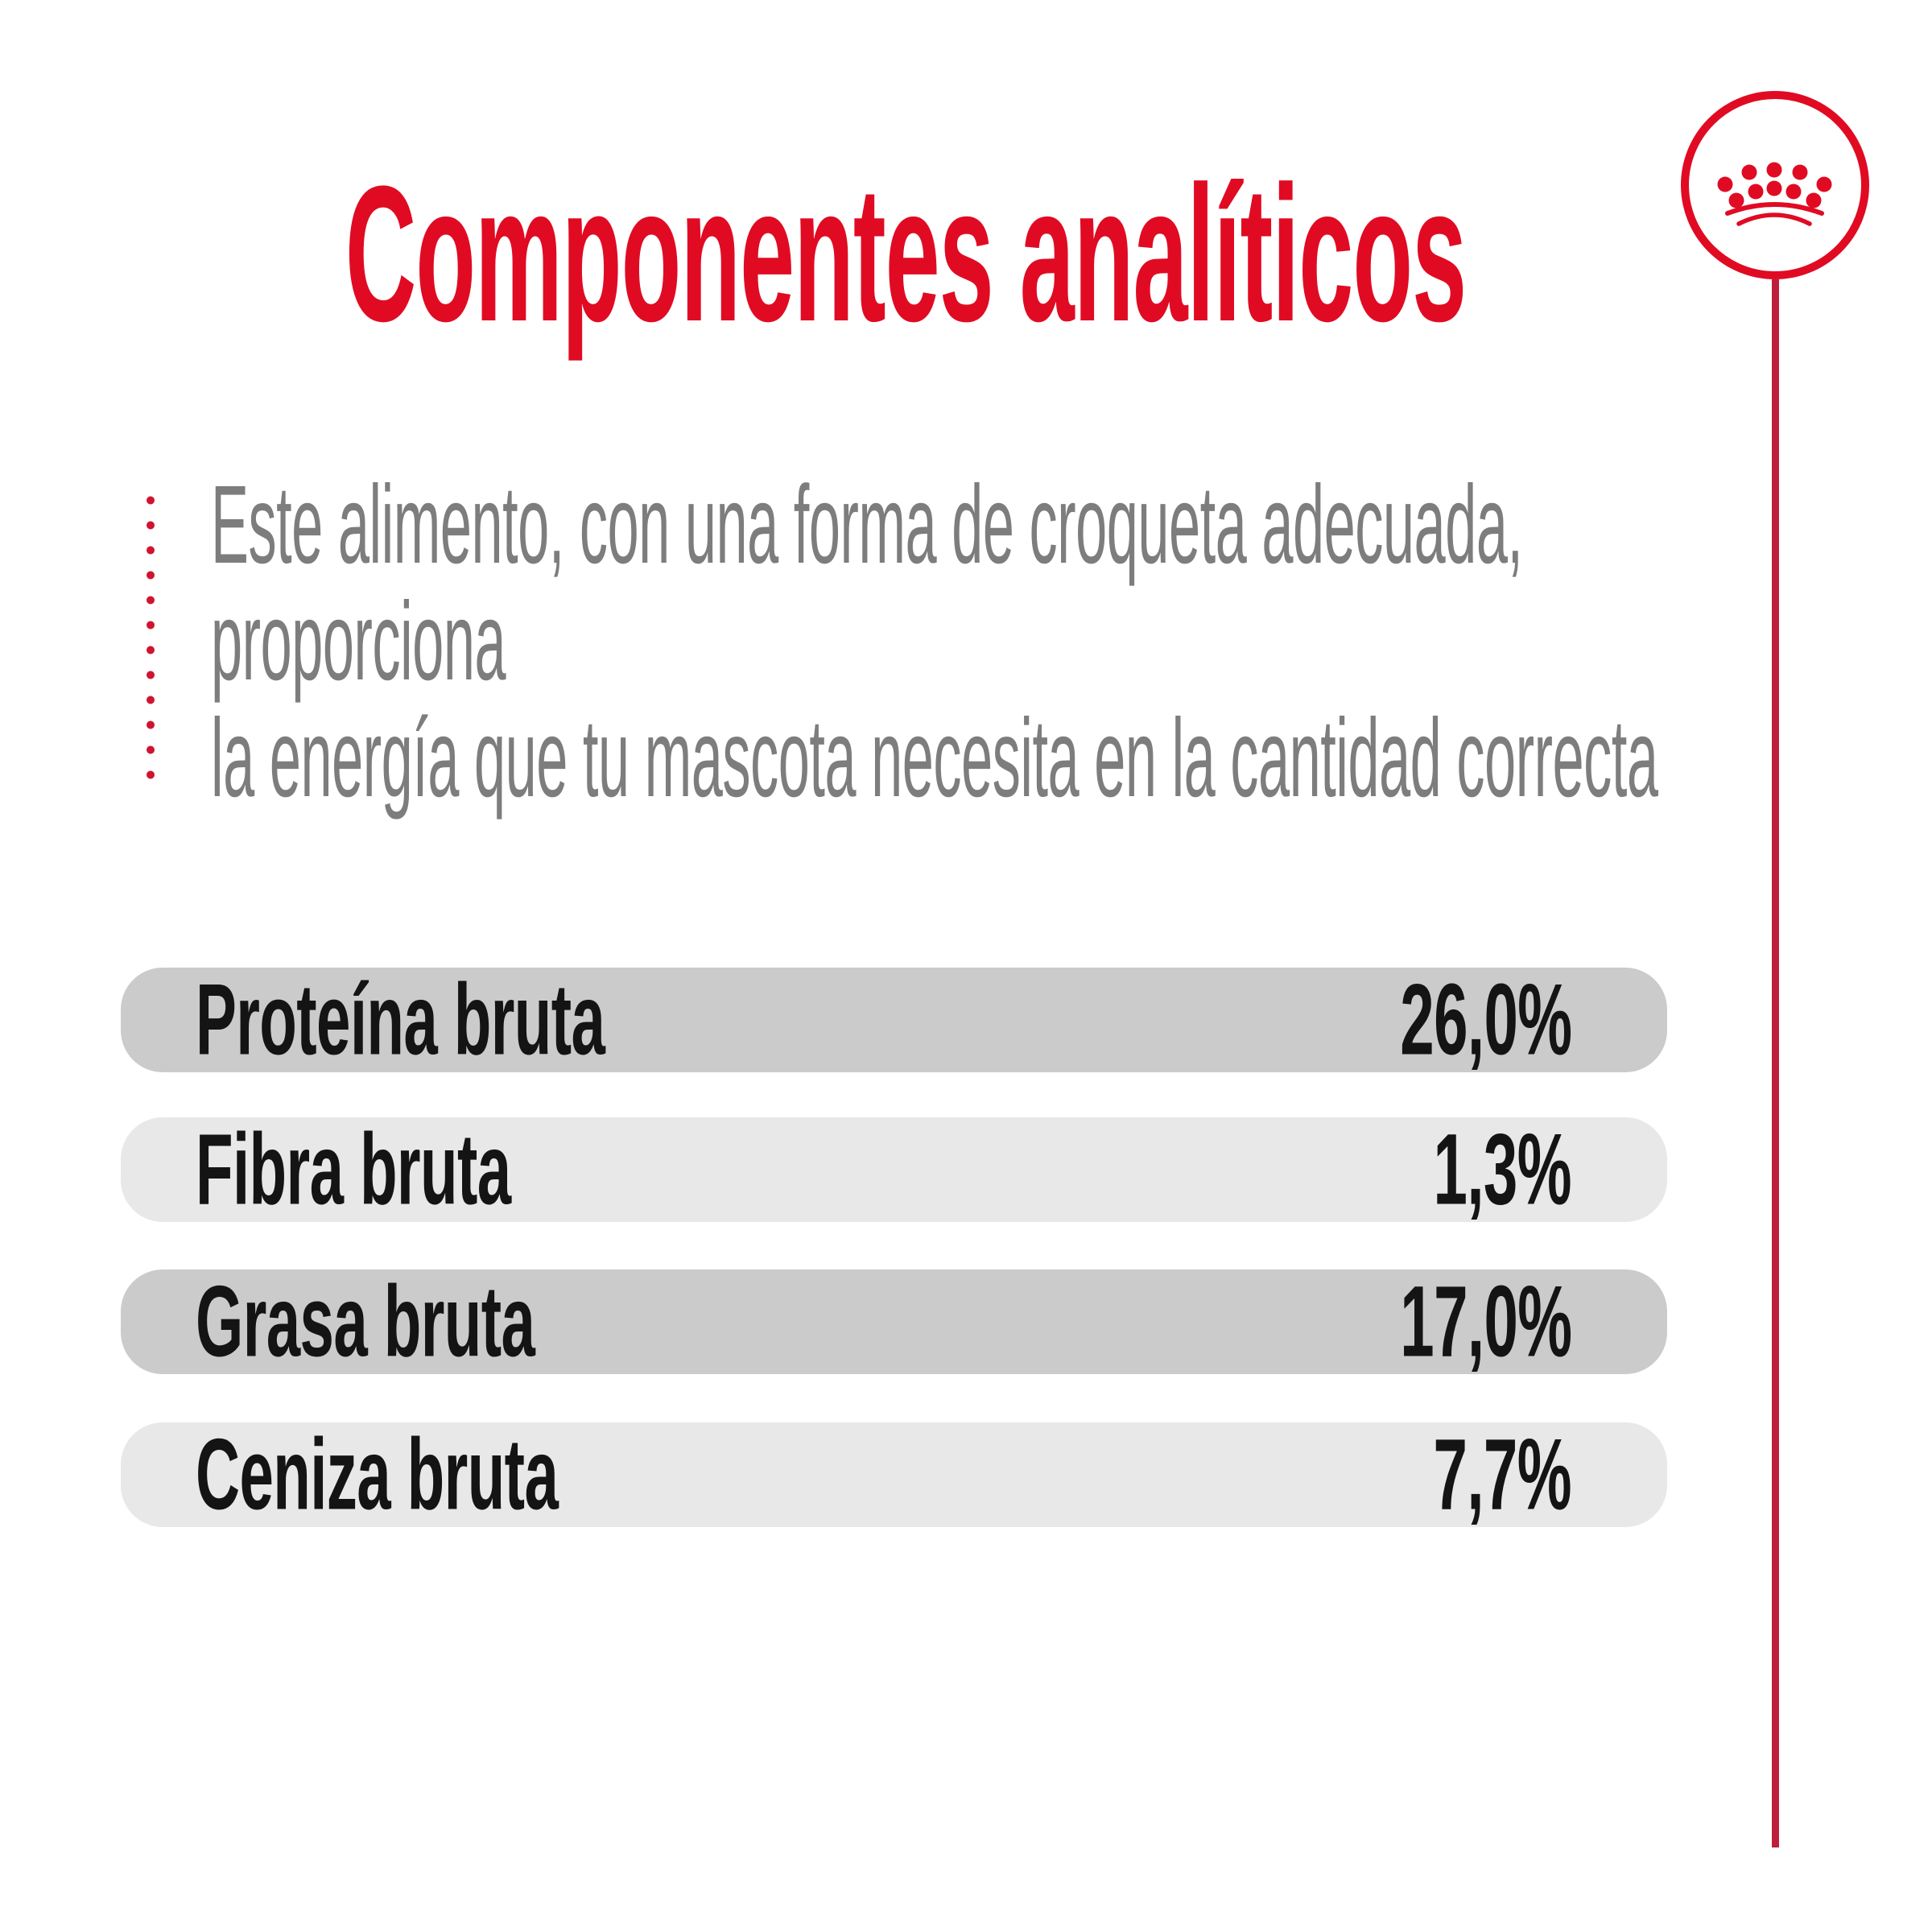 The image size is (1932, 1932). Describe the element at coordinates (151, 637) in the screenshot. I see `dotted-accent-line` at that location.